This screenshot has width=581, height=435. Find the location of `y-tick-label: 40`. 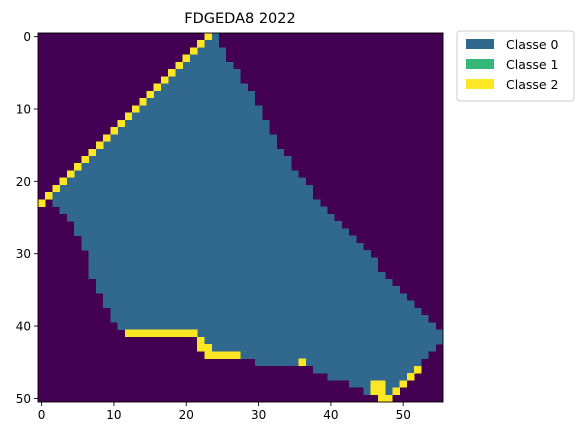

y-tick-label: 40 is located at coordinates (23, 327).